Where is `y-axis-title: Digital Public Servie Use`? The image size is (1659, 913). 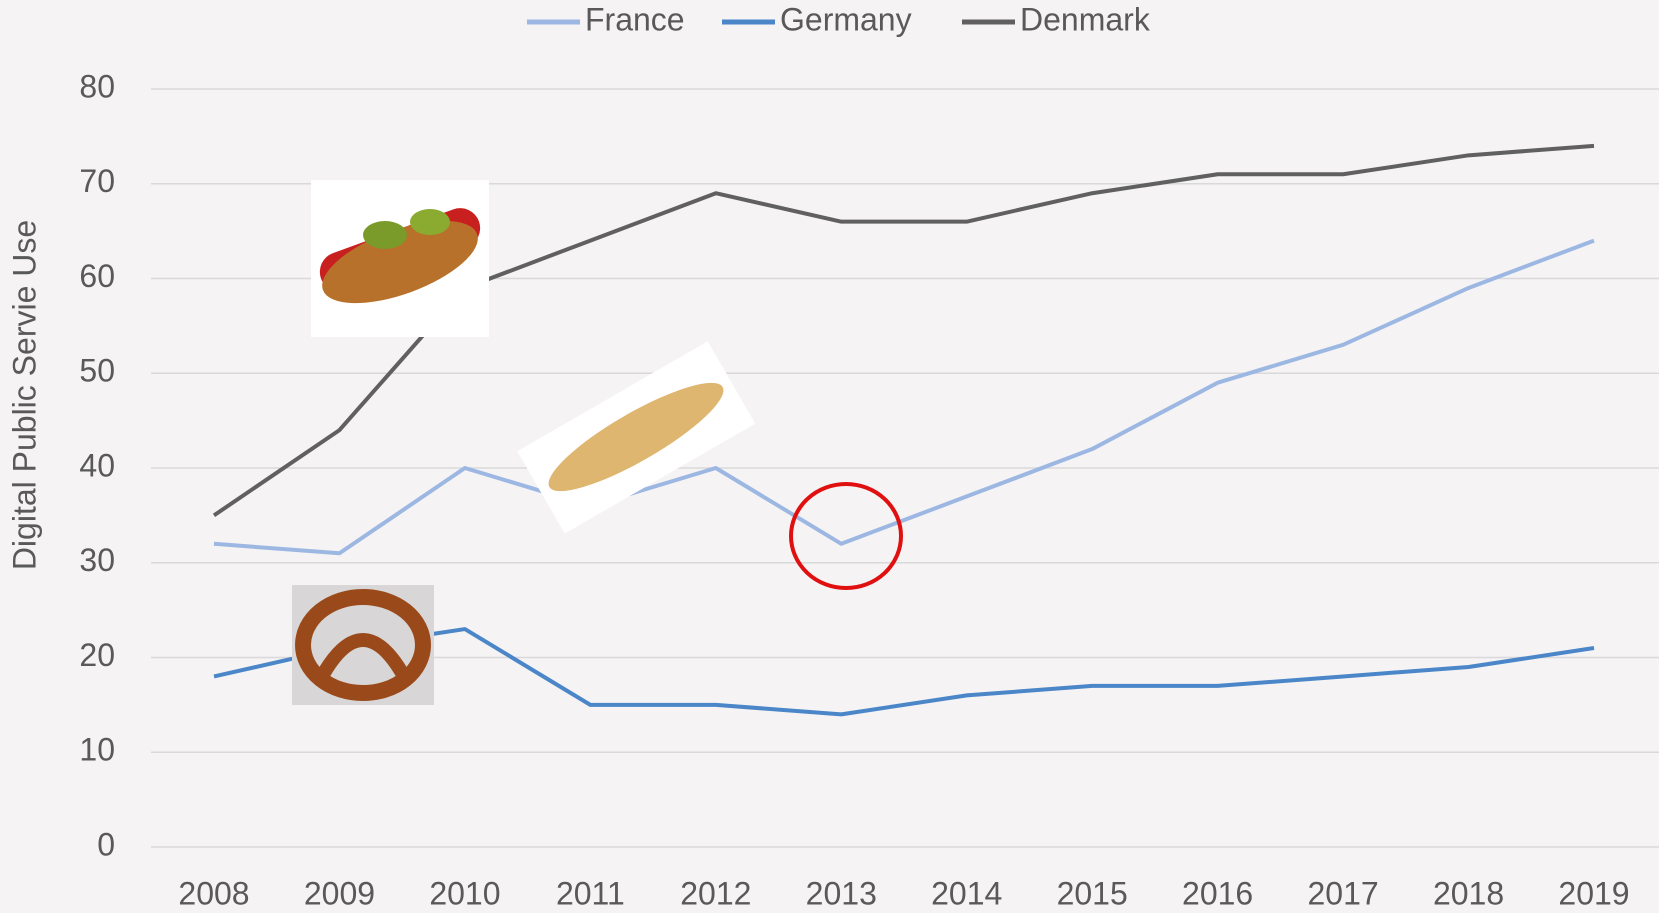 y-axis-title: Digital Public Servie Use is located at coordinates (24, 395).